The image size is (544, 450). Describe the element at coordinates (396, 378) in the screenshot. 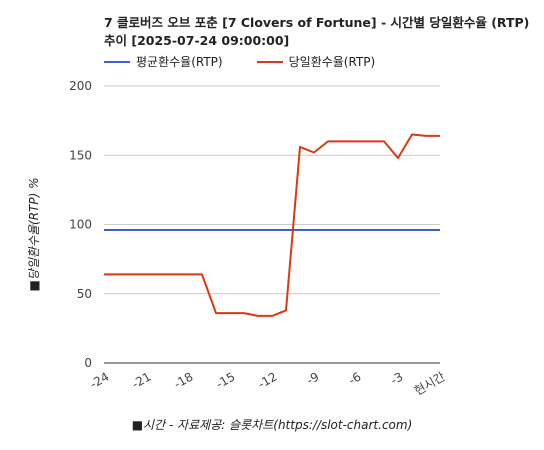

I see `x-tick-label: -3` at that location.